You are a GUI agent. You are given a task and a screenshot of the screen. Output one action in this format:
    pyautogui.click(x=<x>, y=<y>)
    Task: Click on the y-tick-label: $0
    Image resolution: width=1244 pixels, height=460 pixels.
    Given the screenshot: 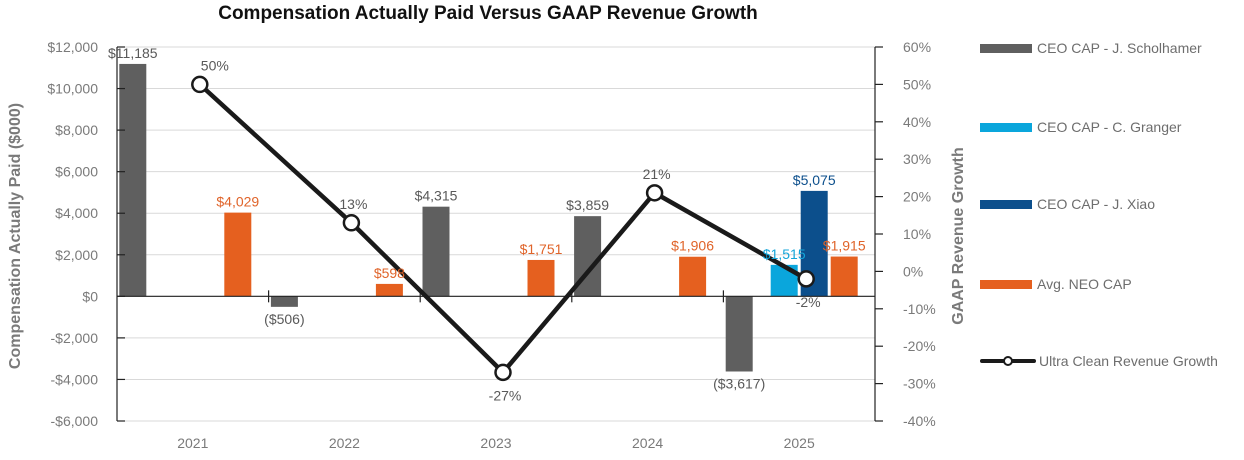 What is the action you would take?
    pyautogui.click(x=90, y=296)
    